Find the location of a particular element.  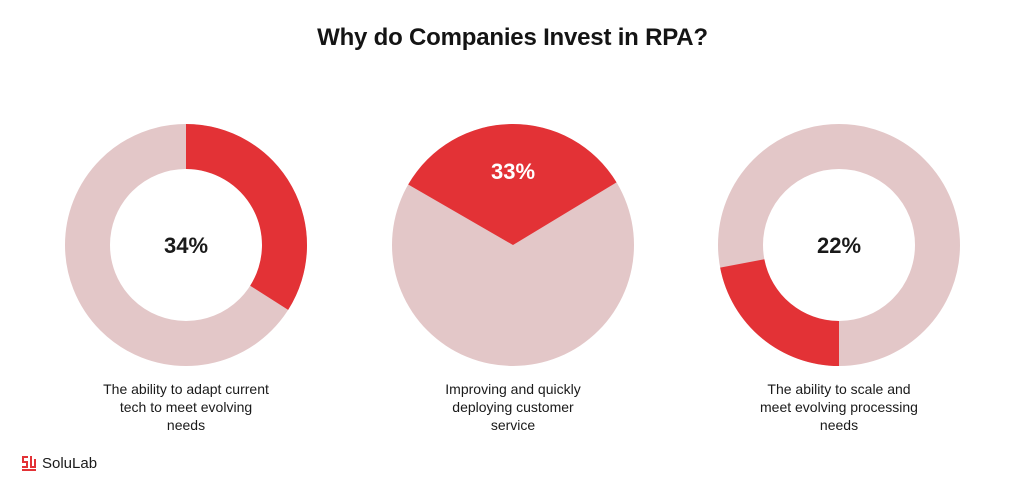

donut-chart-scale: 22% is located at coordinates (839, 245).